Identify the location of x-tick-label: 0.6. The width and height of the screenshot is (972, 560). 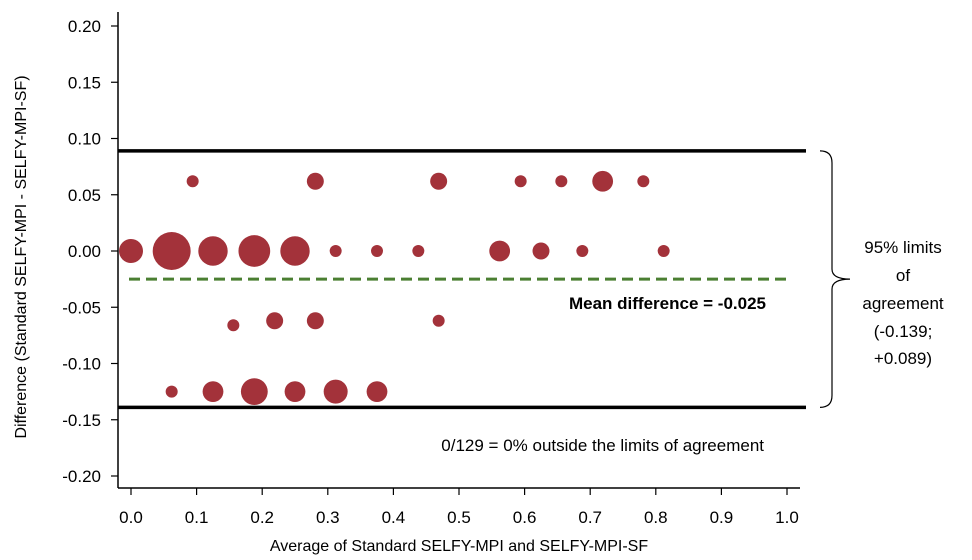
(525, 517).